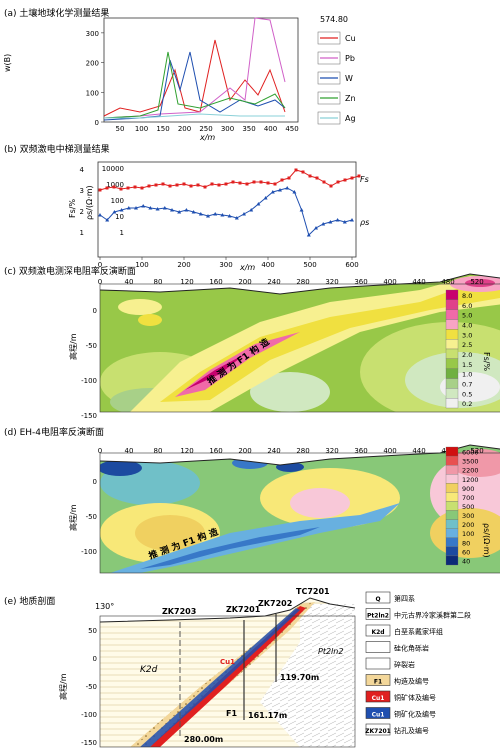 This screenshot has height=751, width=500. Describe the element at coordinates (331, 451) in the screenshot. I see `top-tick-label: 320` at that location.